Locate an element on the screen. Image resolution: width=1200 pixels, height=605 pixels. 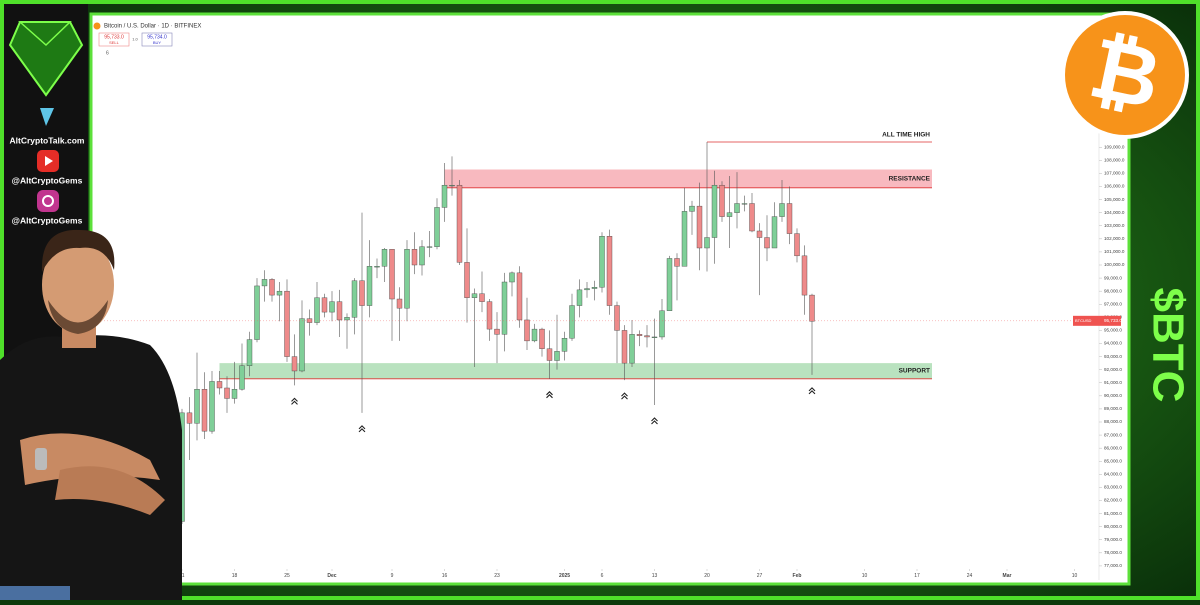
y-tick-label: 86,000.0 is located at coordinates (1113, 447).